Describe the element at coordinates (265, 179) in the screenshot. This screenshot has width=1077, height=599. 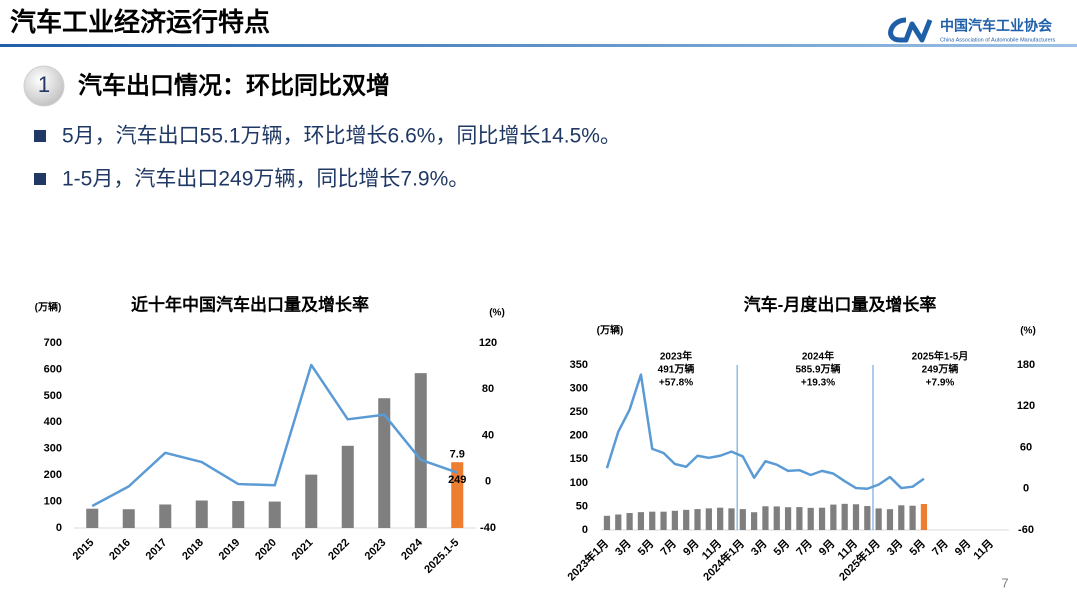
I see `bullet-text: 1-5月，汽车出口249万辆，同比增长7.9%。` at that location.